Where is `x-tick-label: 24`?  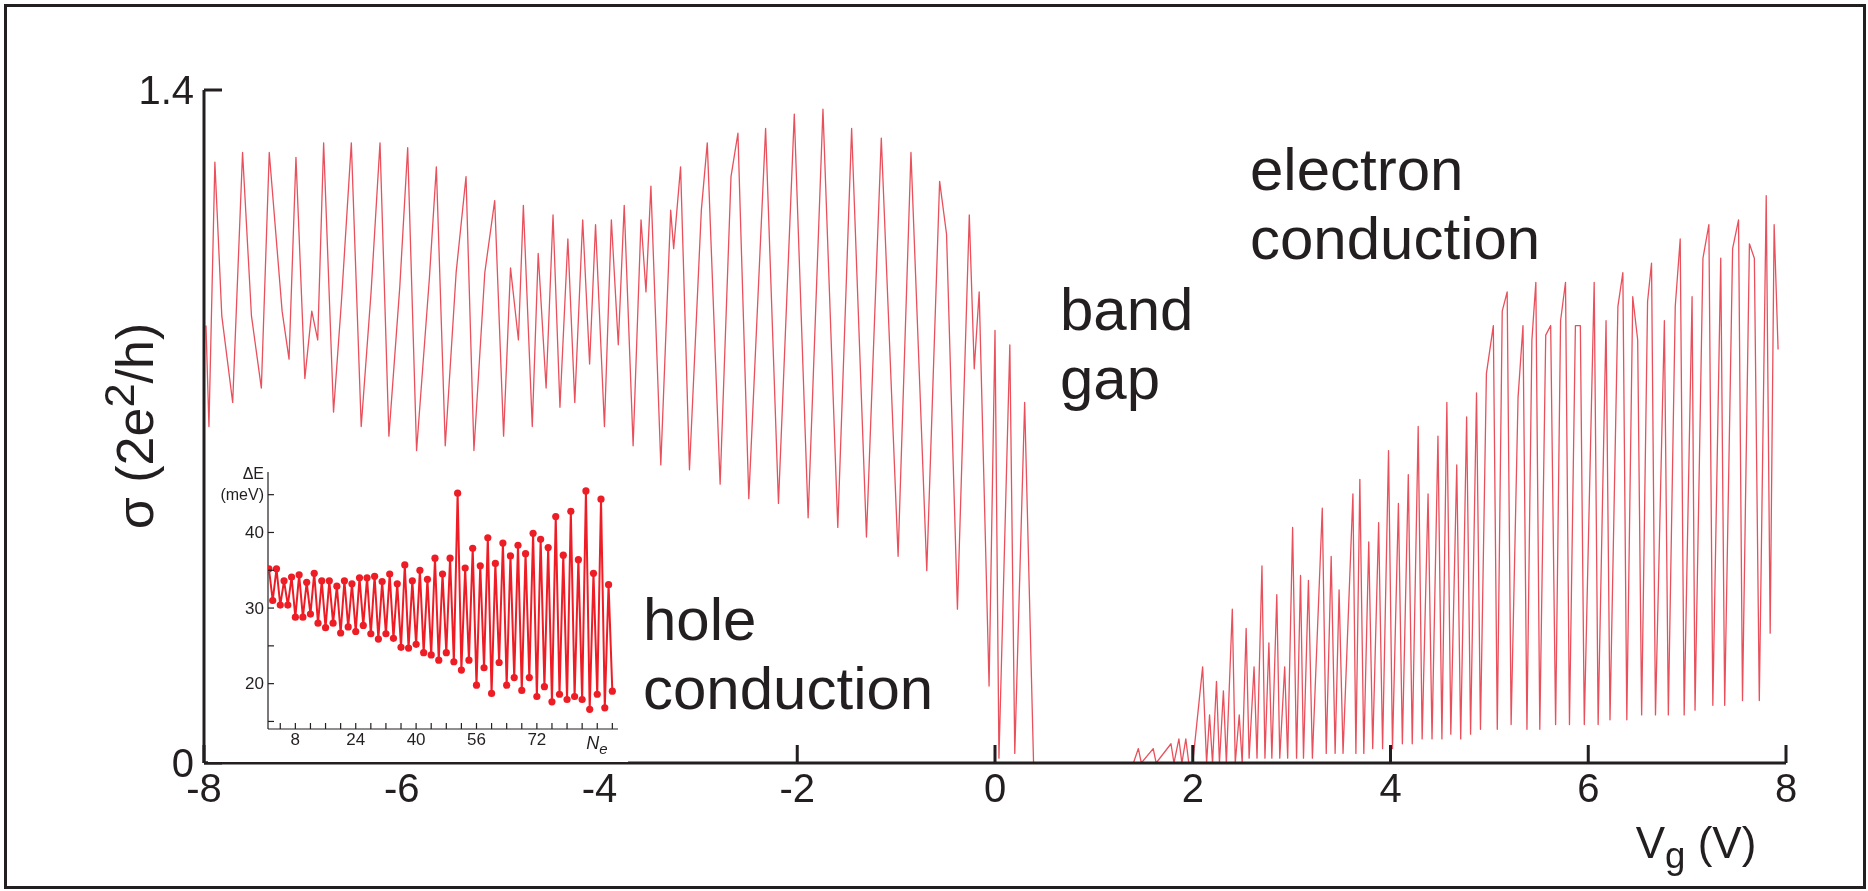 x-tick-label: 24 is located at coordinates (356, 739).